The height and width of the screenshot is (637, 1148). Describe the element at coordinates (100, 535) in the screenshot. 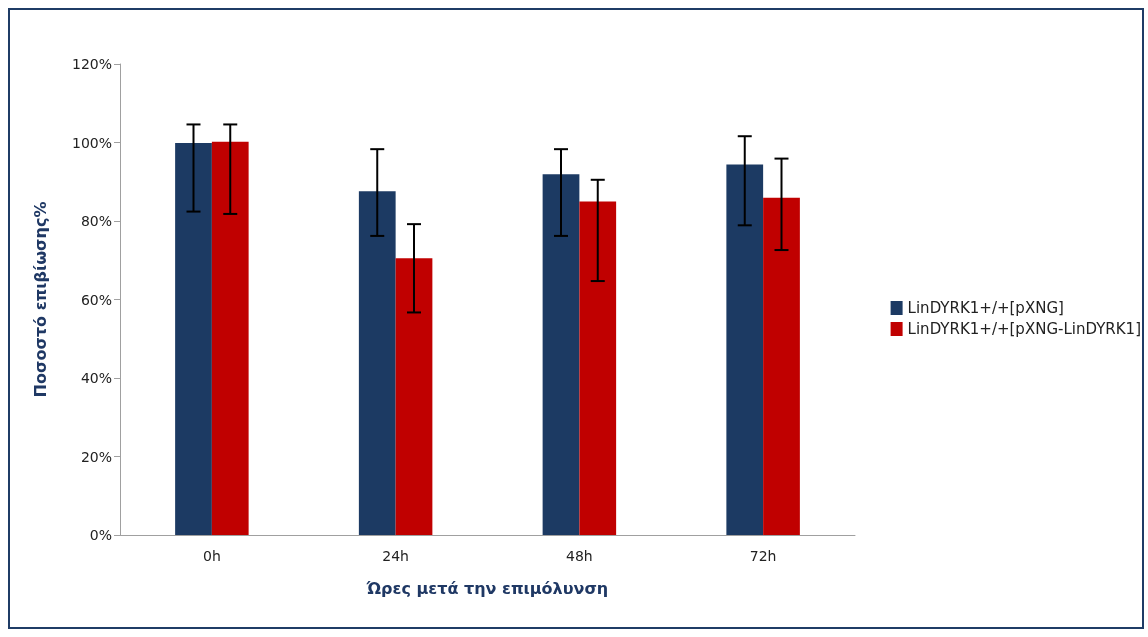

I see `y-tick-label: 0%` at that location.